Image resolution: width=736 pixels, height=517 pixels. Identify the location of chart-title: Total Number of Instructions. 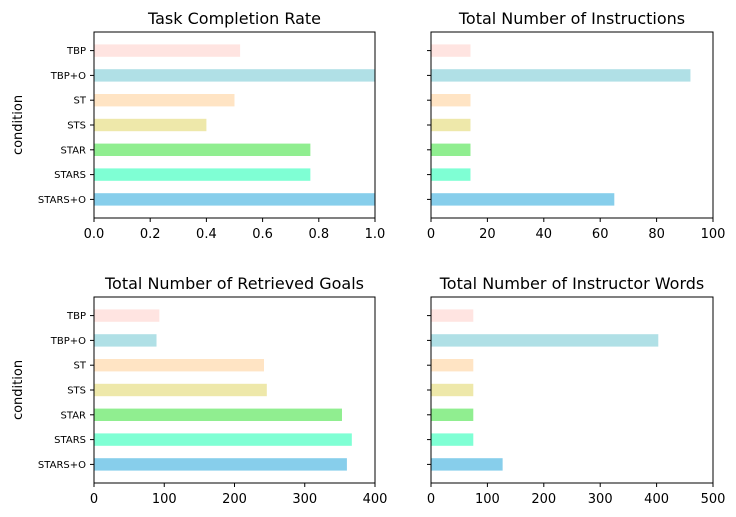
(571, 18).